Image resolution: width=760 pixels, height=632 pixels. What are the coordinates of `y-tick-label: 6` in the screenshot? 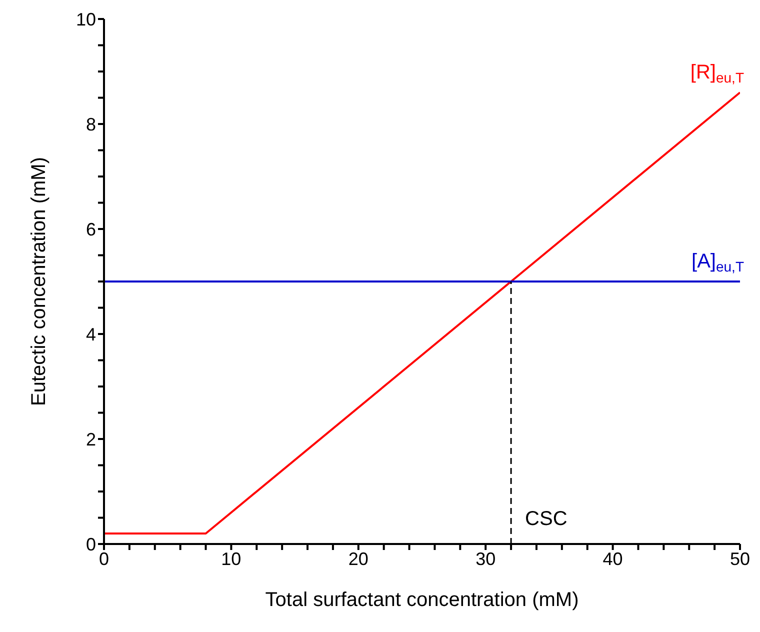 It's located at (91, 229).